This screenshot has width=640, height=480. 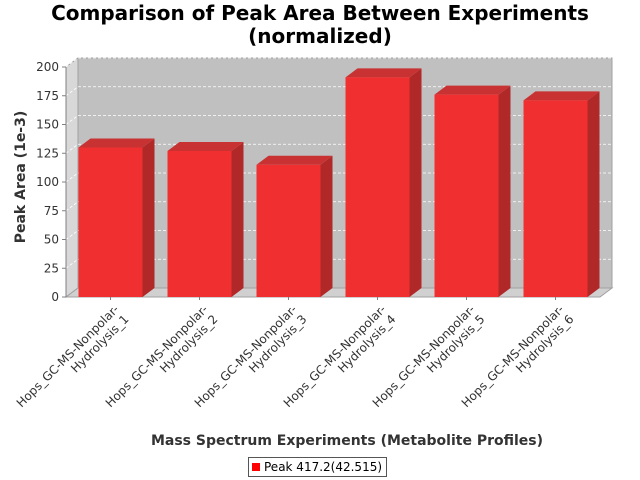 What do you see at coordinates (68, 356) in the screenshot?
I see `x-tick-label-line: Hops_GC-MS-Nonpolar-` at bounding box center [68, 356].